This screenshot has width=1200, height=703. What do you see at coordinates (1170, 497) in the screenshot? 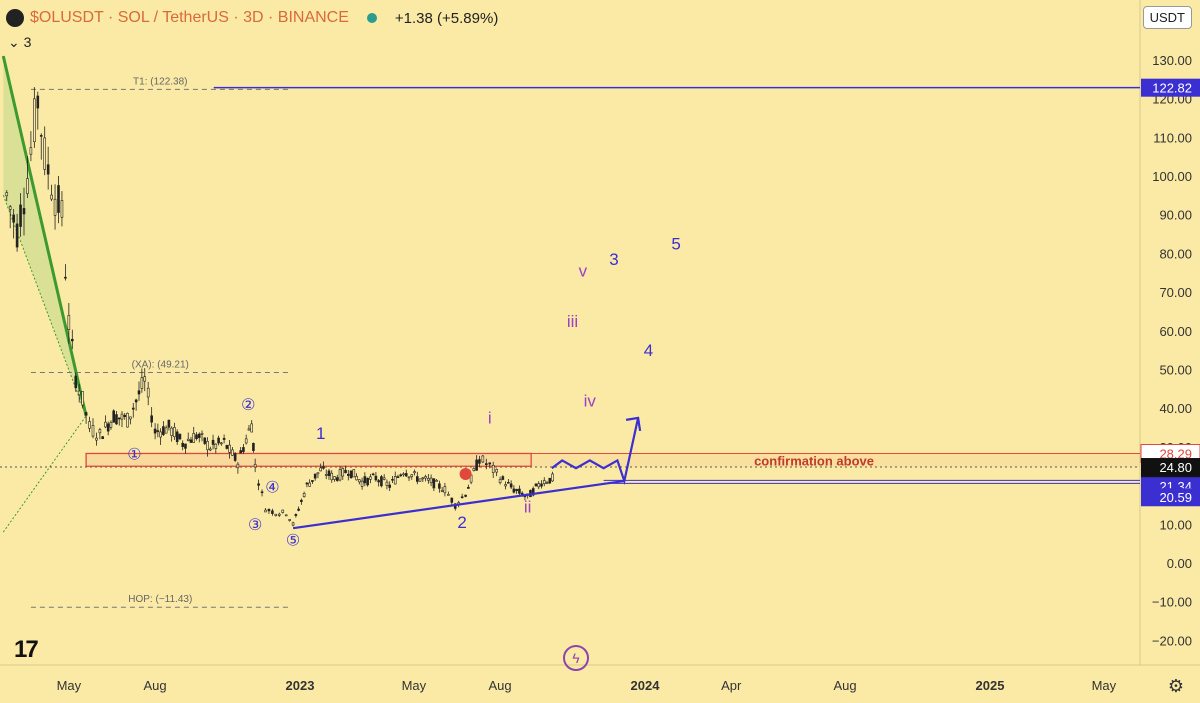
I see `price-tag-support-2-bg` at bounding box center [1170, 497].